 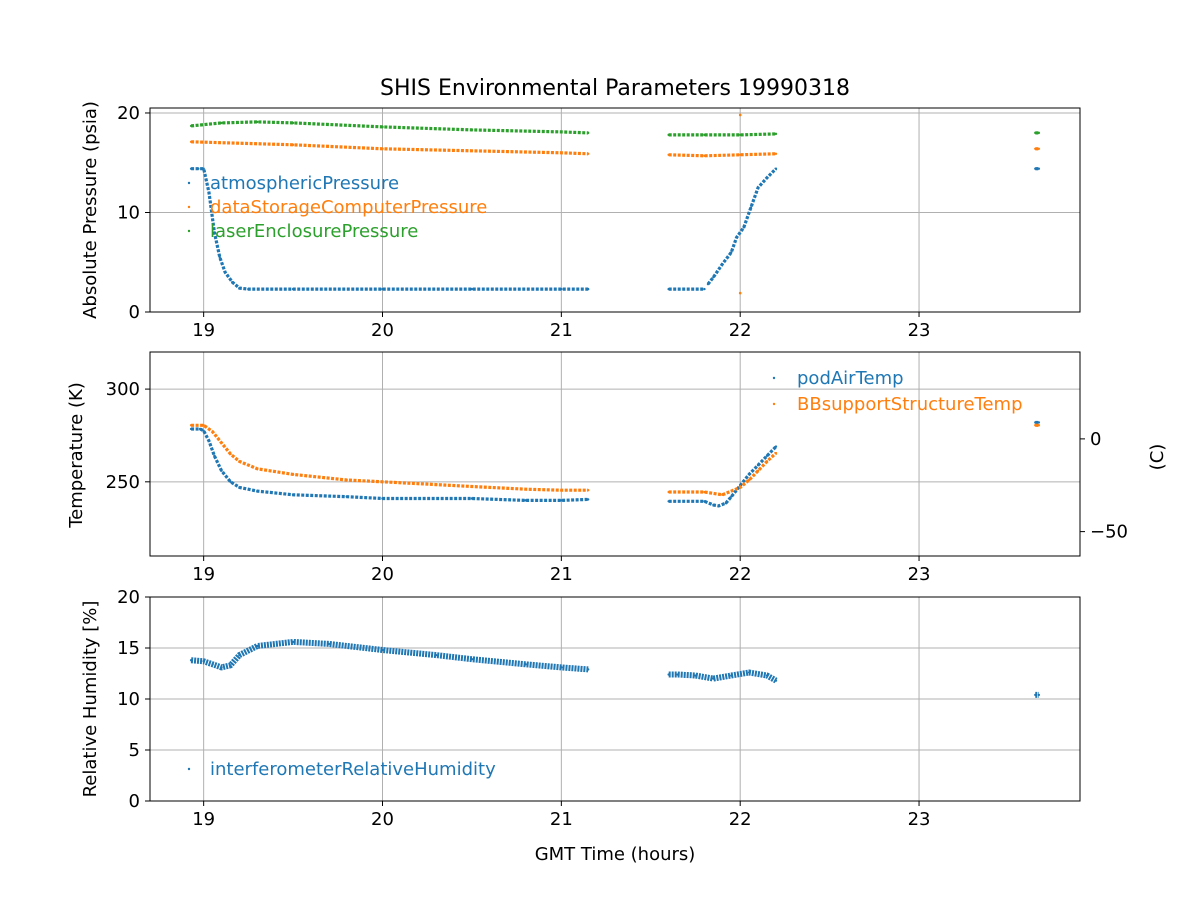 What do you see at coordinates (1109, 532) in the screenshot?
I see `y2-tick-label: −50` at bounding box center [1109, 532].